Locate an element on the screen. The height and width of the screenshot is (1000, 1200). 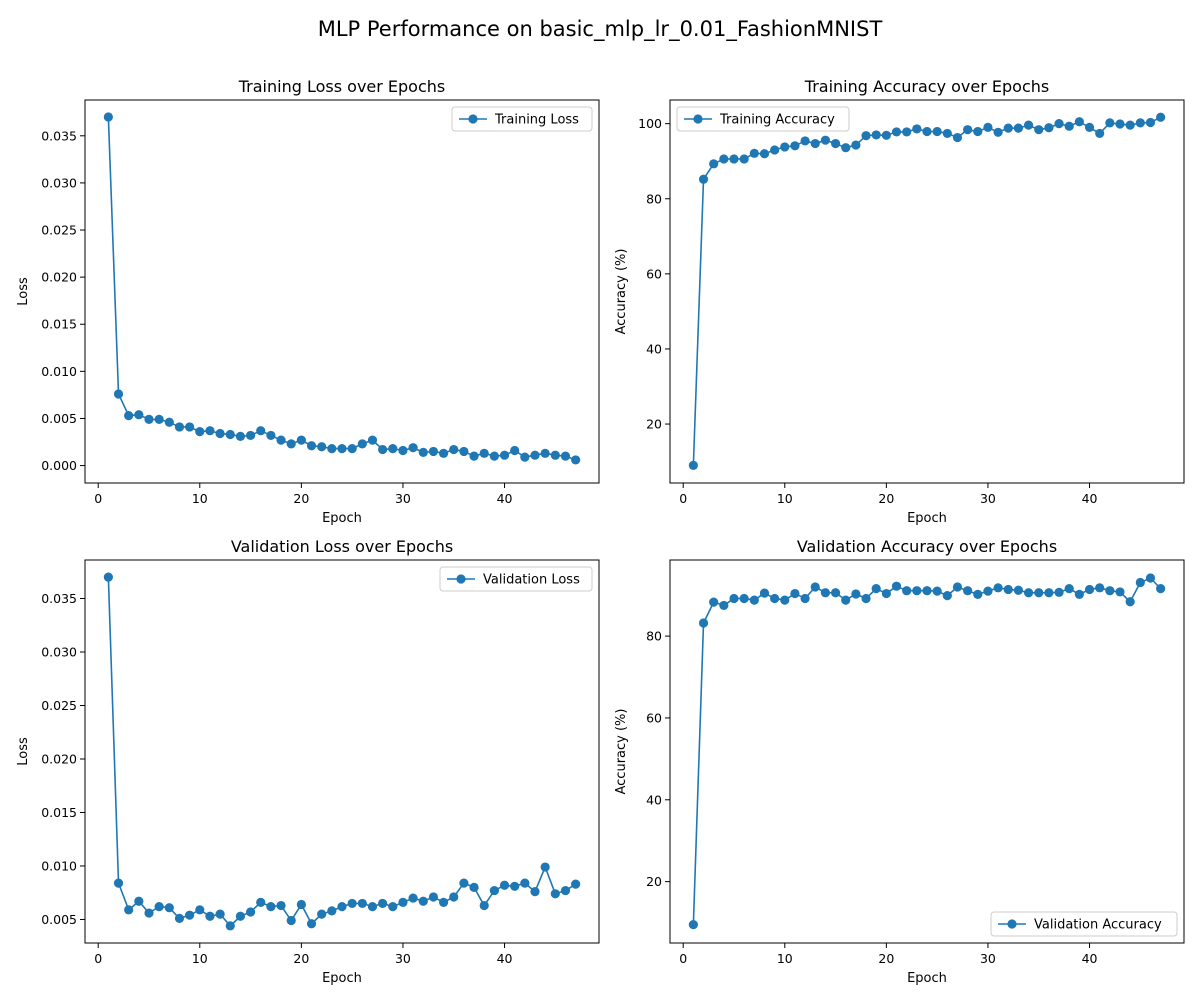
y-axis-label: Accuracy (%) is located at coordinates (621, 292).